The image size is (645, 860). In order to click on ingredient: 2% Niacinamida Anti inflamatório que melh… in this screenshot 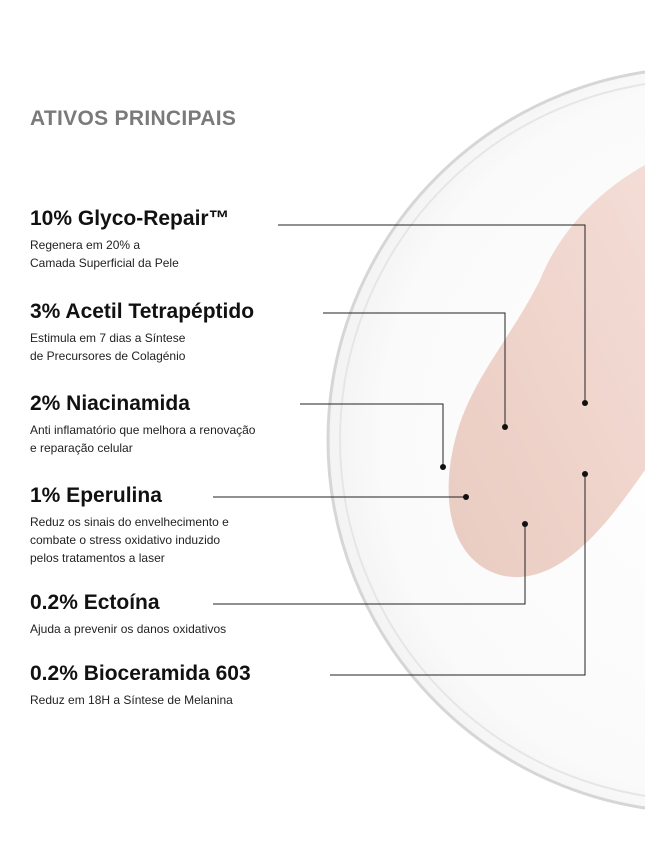, I will do `click(142, 424)`.